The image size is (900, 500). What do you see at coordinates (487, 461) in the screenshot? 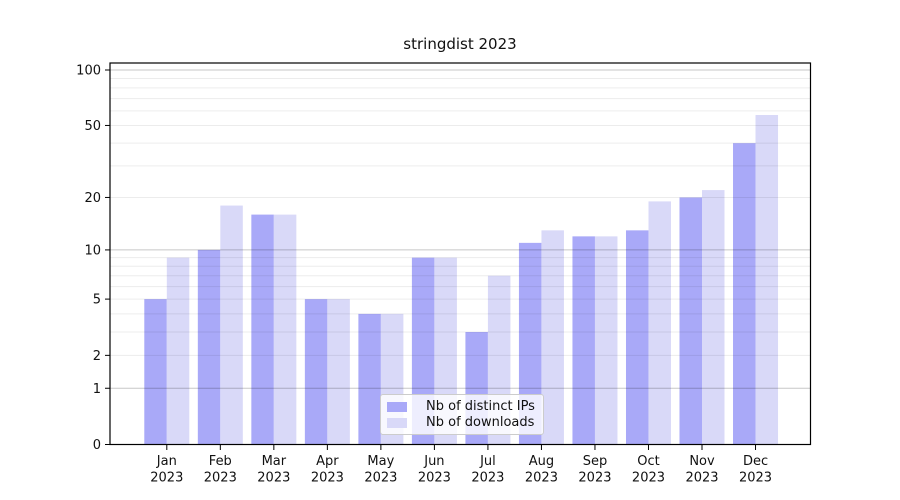
I see `x-tick-label-month-jul: Jul` at bounding box center [487, 461].